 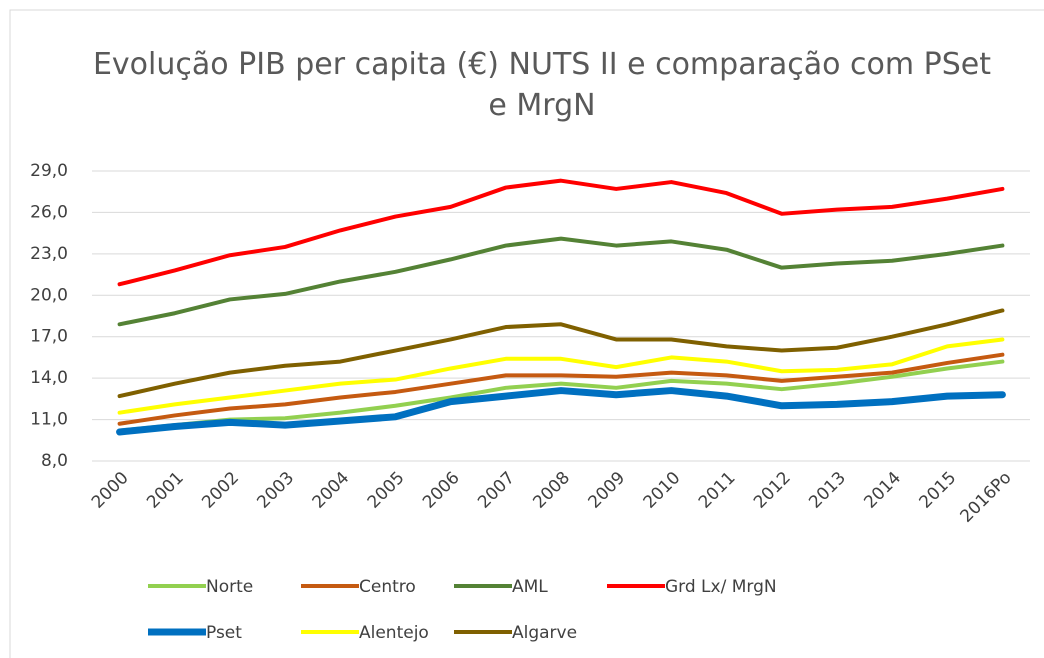 I want to click on y-tick-label: 14,0, so click(x=49, y=378).